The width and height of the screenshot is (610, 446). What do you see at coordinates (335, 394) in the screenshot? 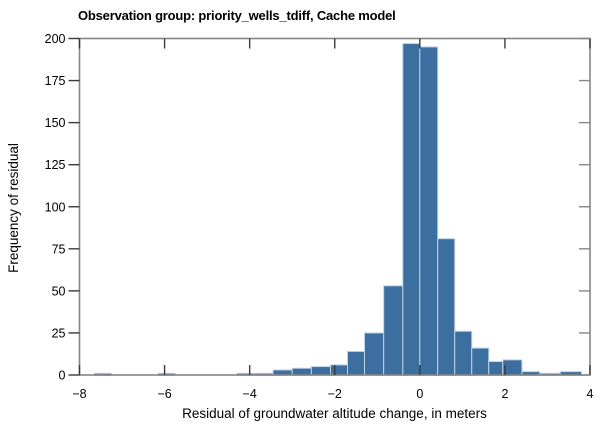
I see `x-tick-label: −2` at bounding box center [335, 394].